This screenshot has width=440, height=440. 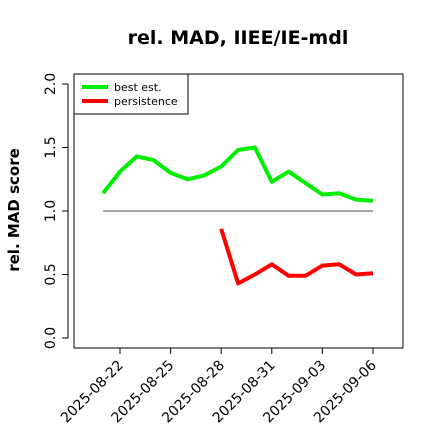 What do you see at coordinates (51, 211) in the screenshot?
I see `y-tick-label: 1.0` at bounding box center [51, 211].